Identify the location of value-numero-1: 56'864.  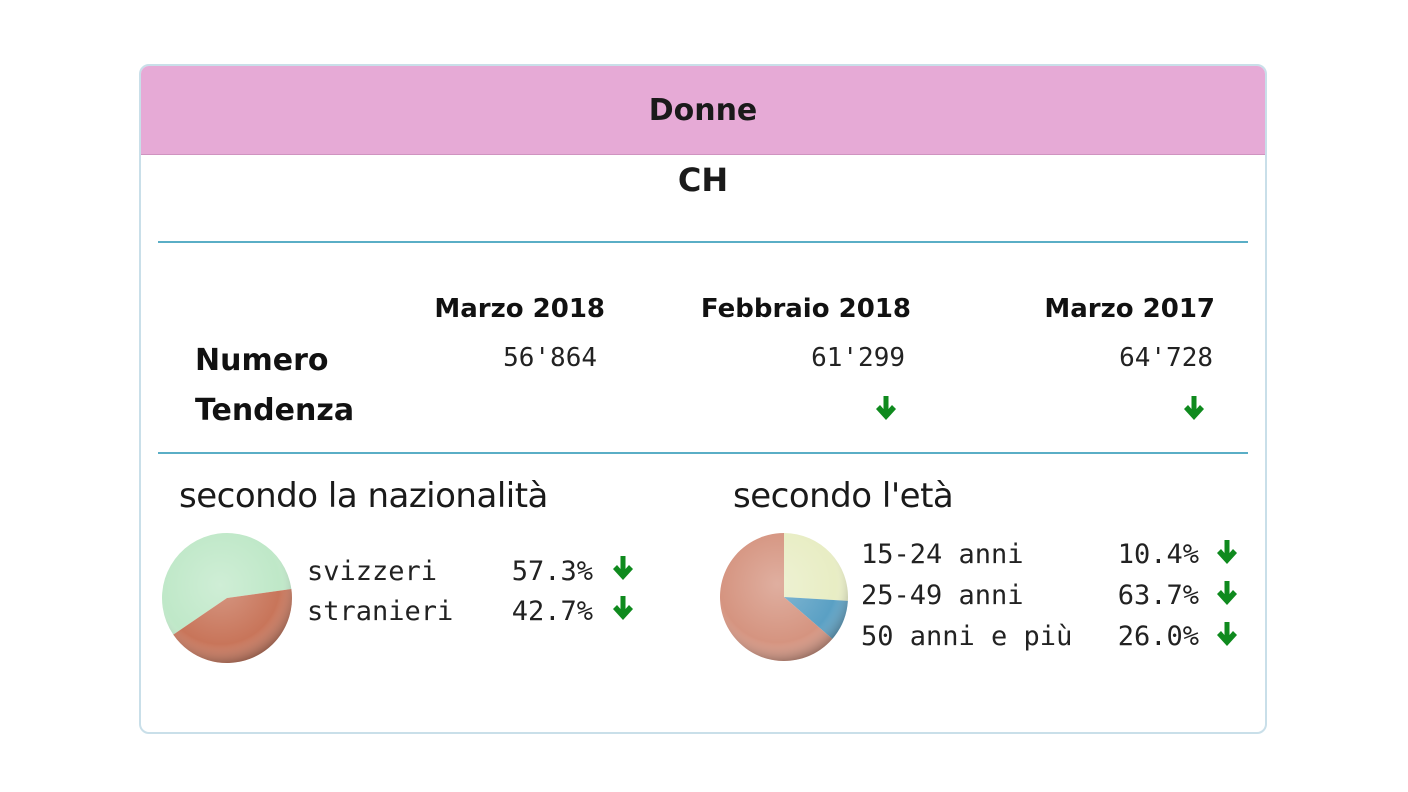
(550, 358).